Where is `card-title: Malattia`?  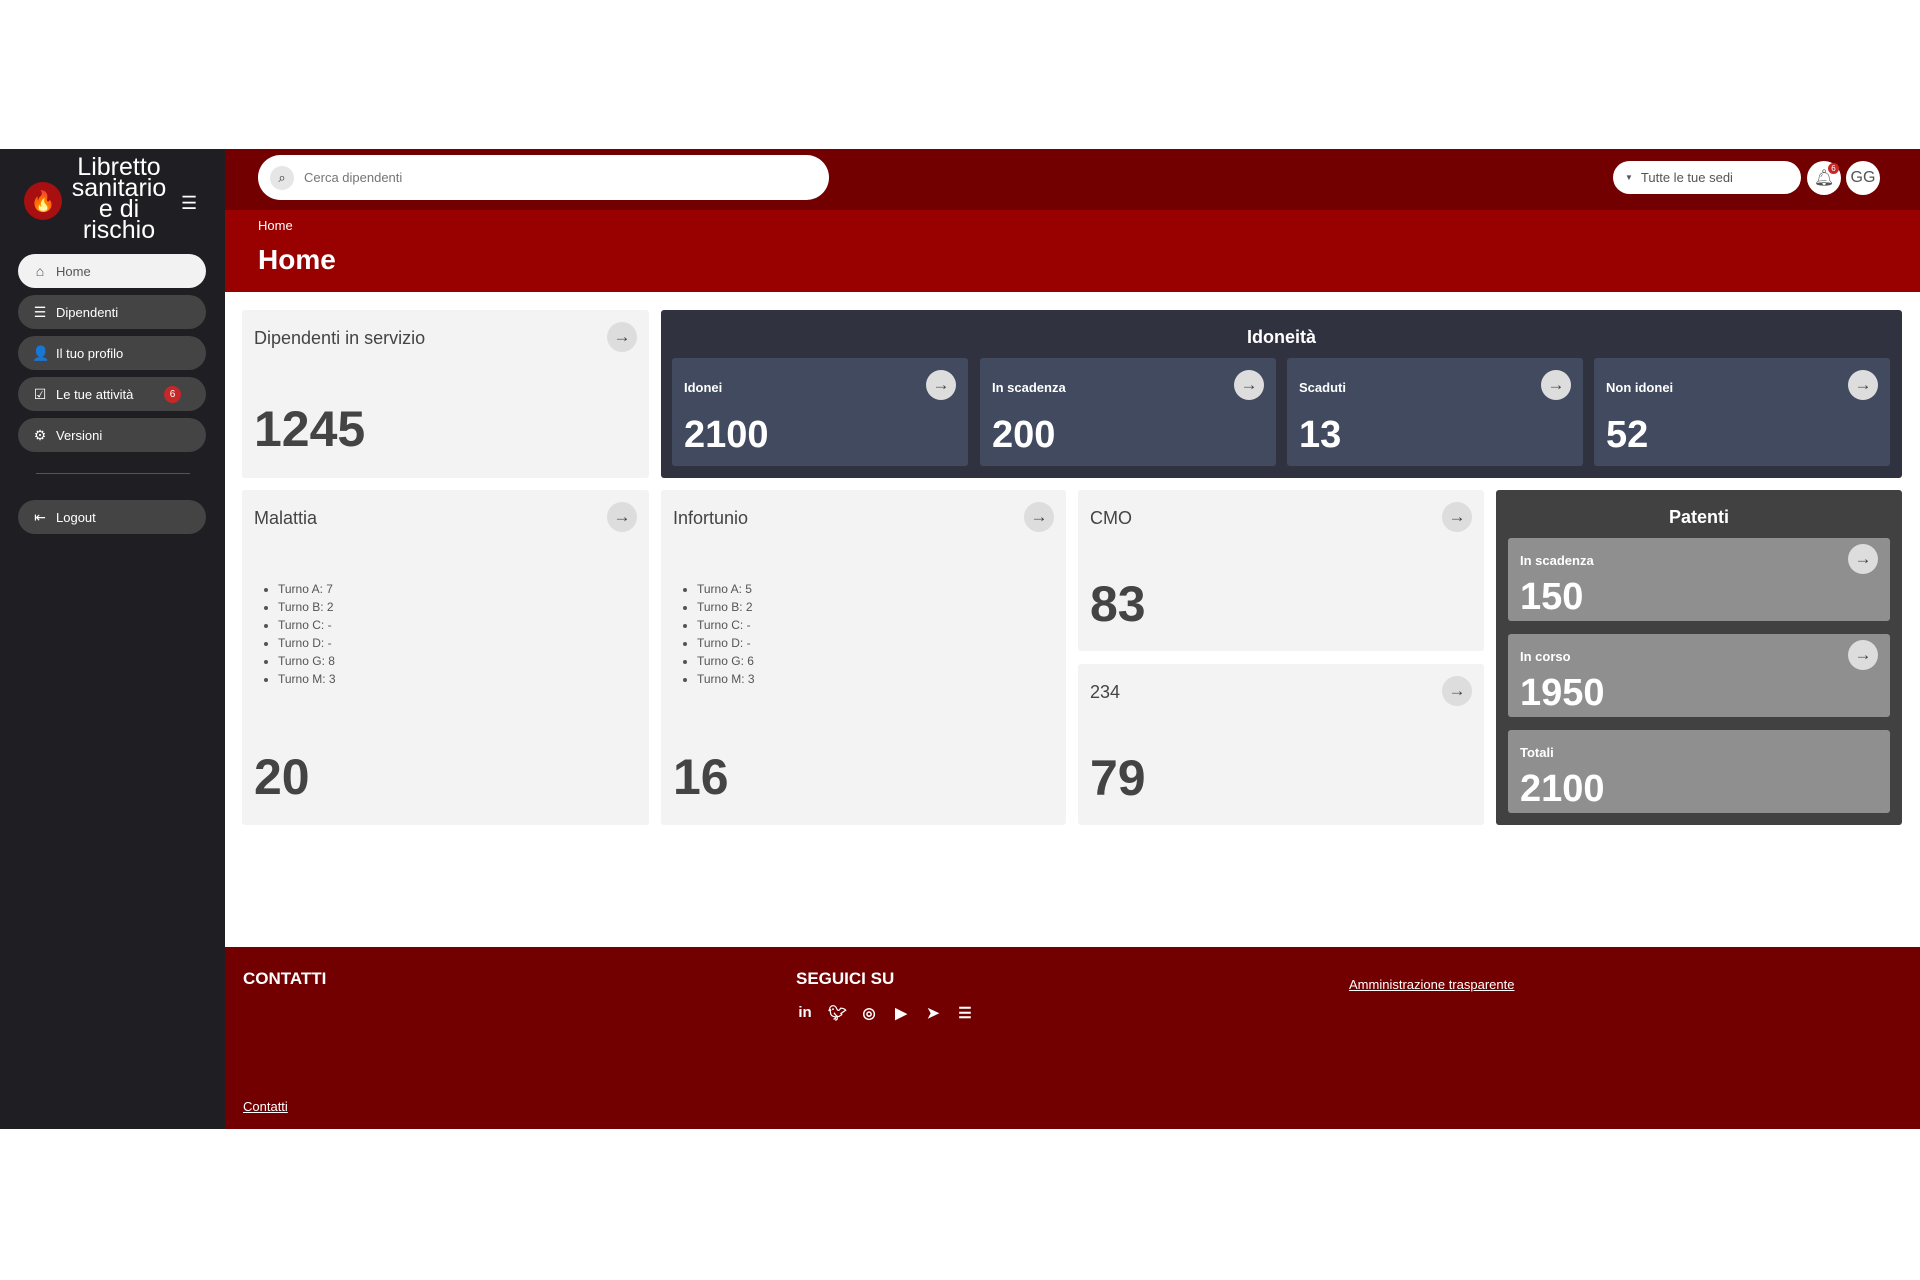 card-title: Malattia is located at coordinates (286, 518).